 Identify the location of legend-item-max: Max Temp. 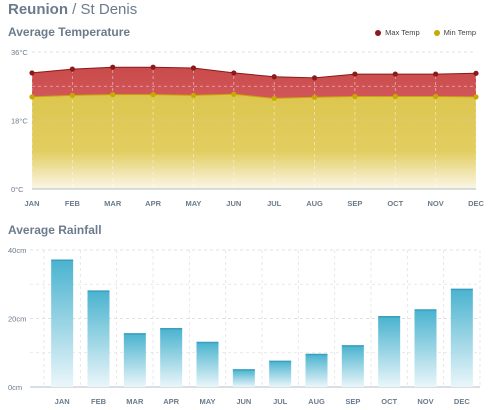
(397, 32).